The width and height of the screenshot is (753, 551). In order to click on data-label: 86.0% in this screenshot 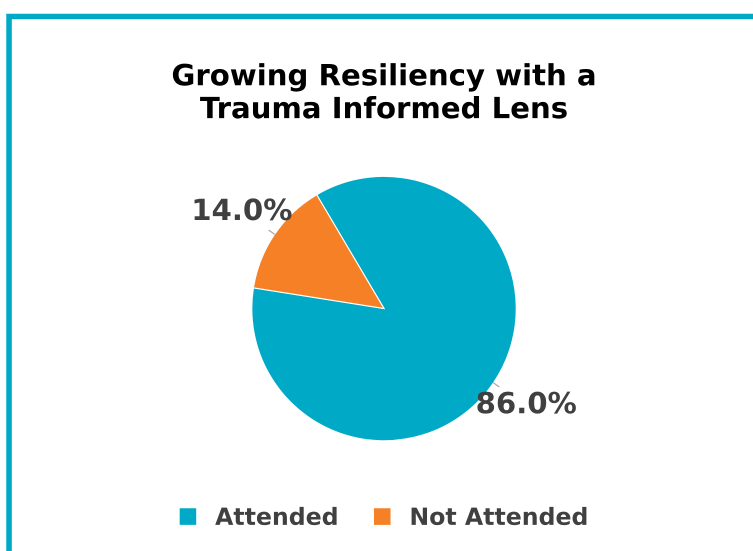, I will do `click(526, 403)`.